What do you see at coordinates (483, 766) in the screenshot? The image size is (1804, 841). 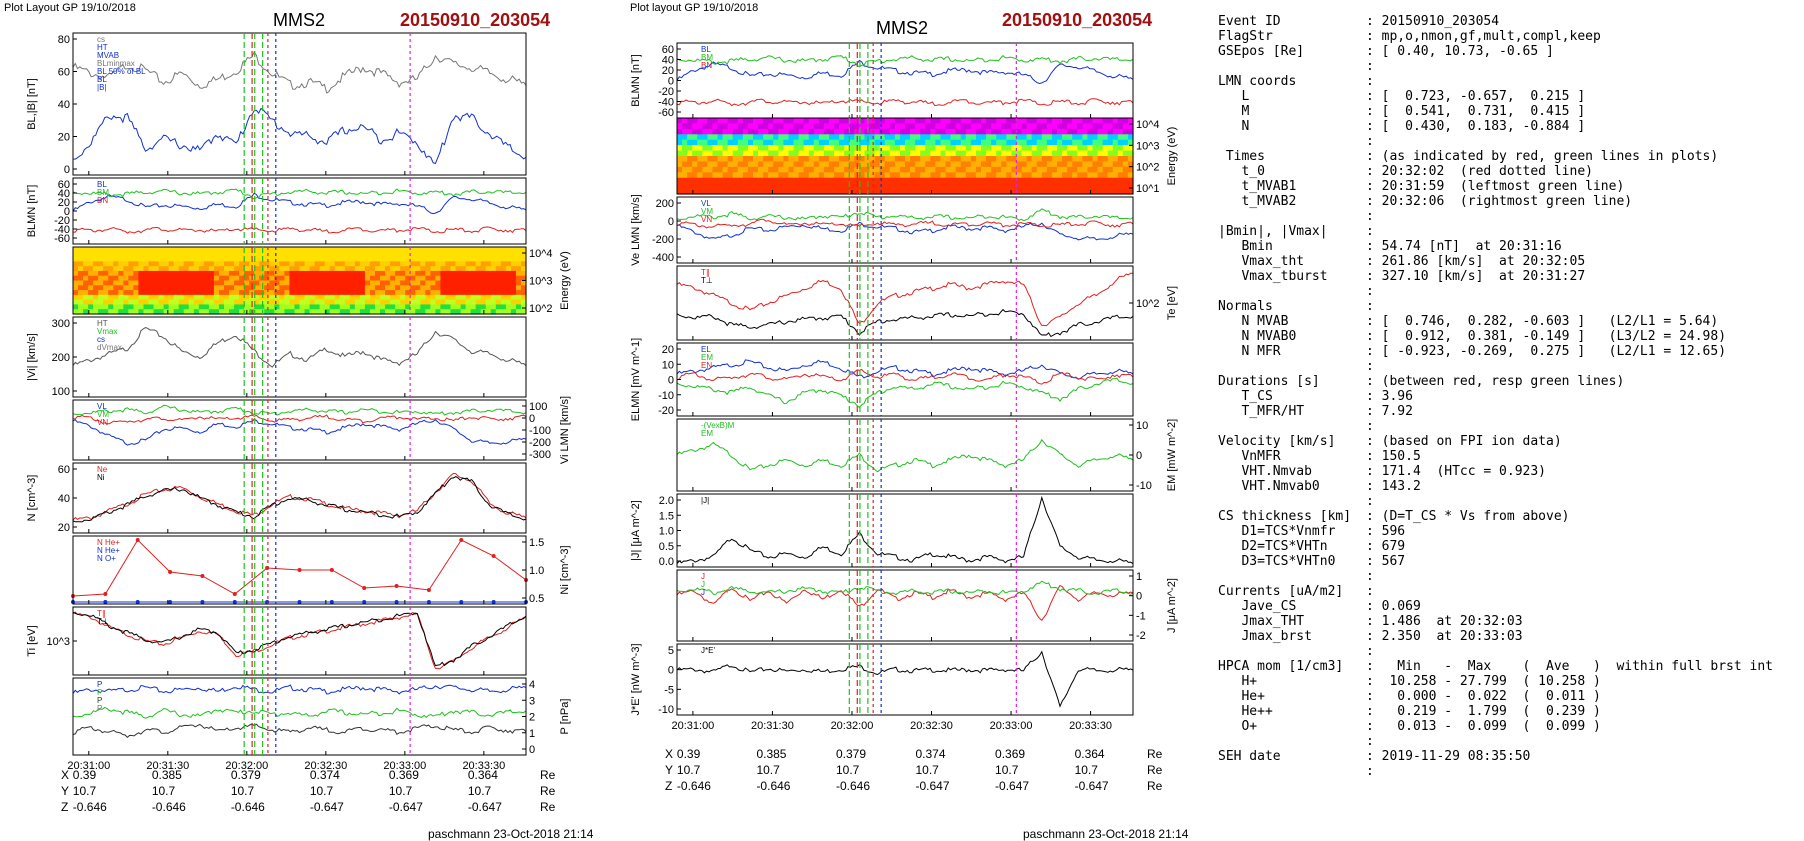 I see `left-time-label-5: 20:33:30` at bounding box center [483, 766].